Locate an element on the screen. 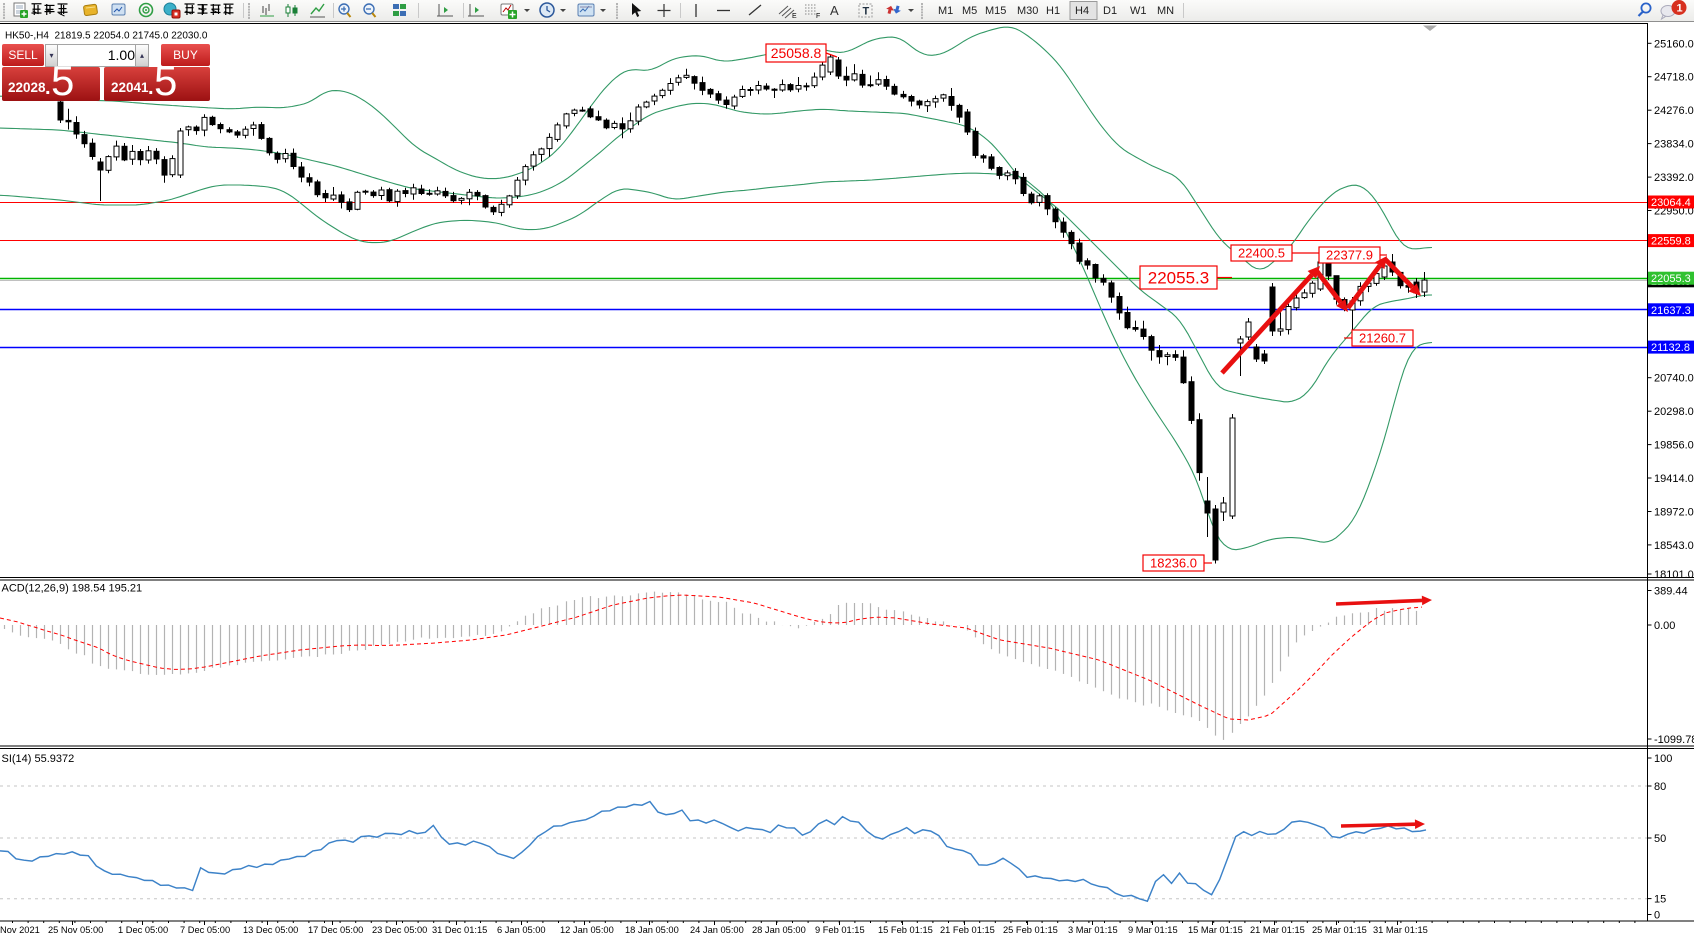  svg-text: E is located at coordinates (794, 16).